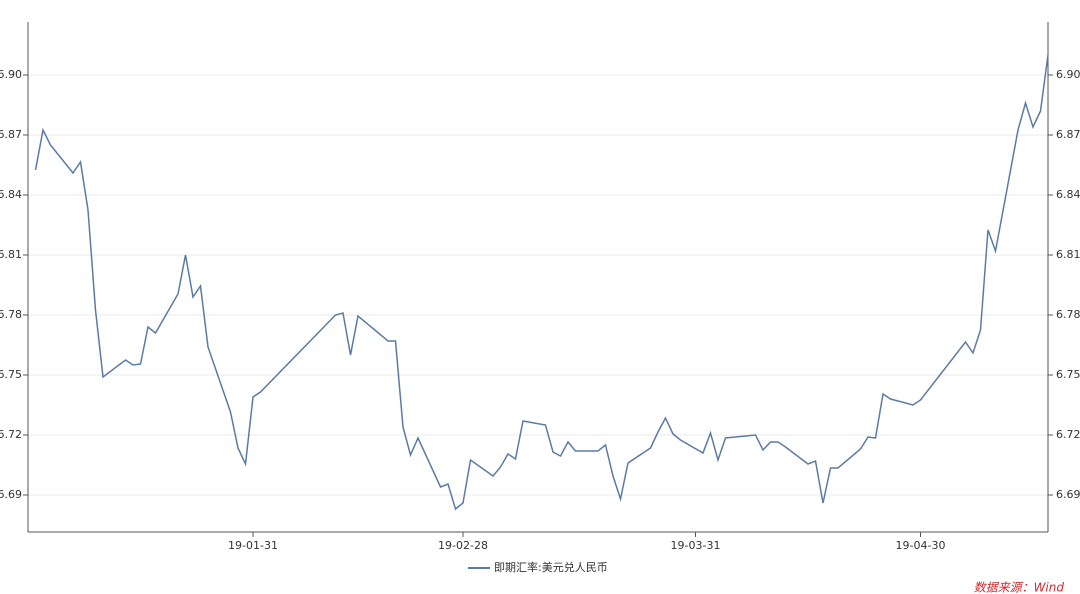 This screenshot has width=1080, height=594. Describe the element at coordinates (463, 545) in the screenshot. I see `x-tick-label: 19-02-28` at that location.